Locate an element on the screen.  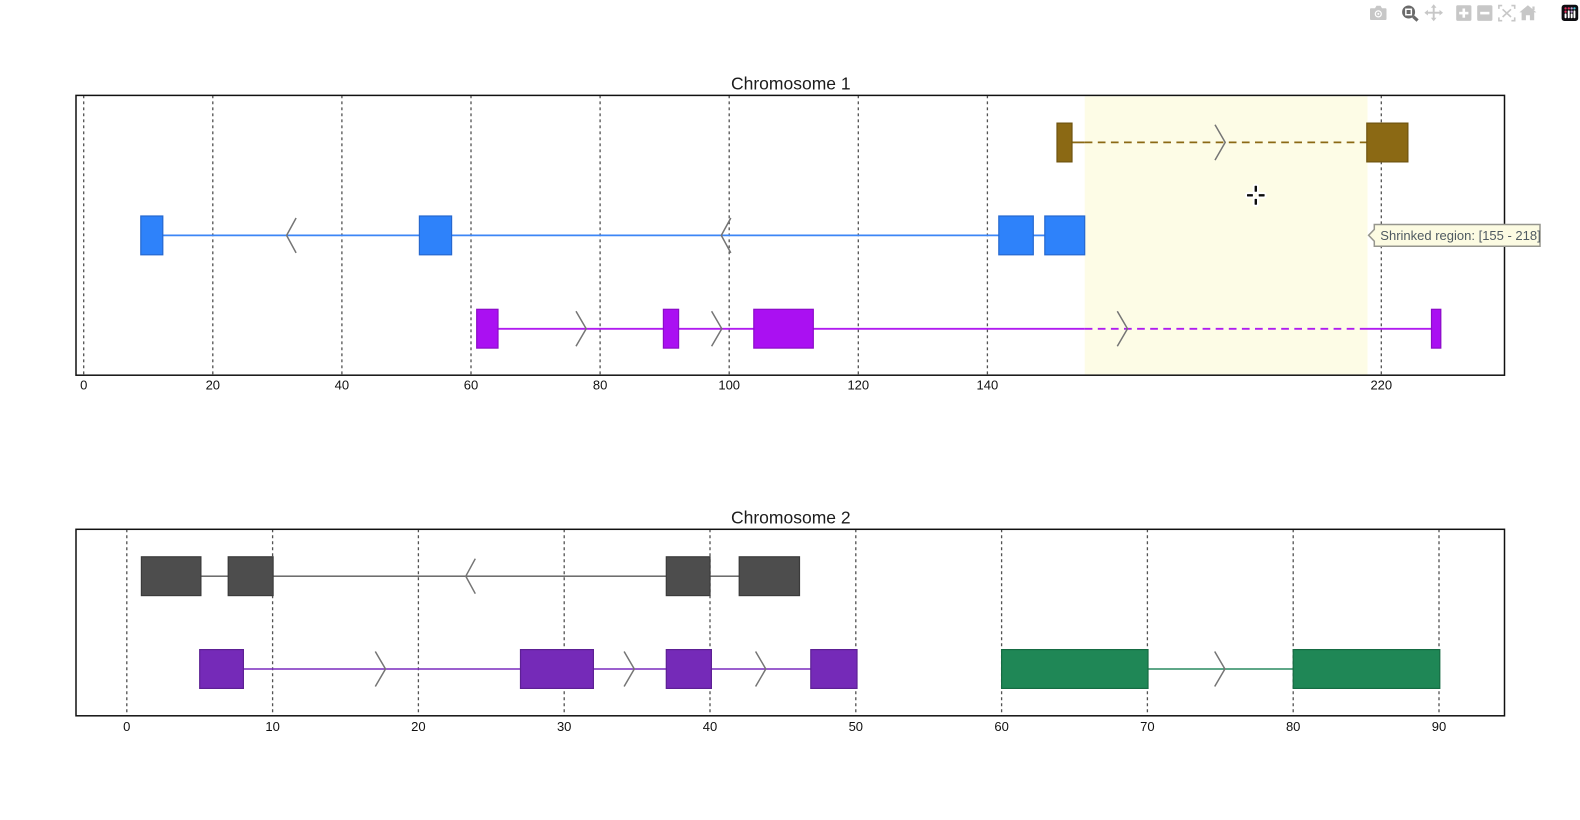
svg-text: 50 is located at coordinates (856, 726).